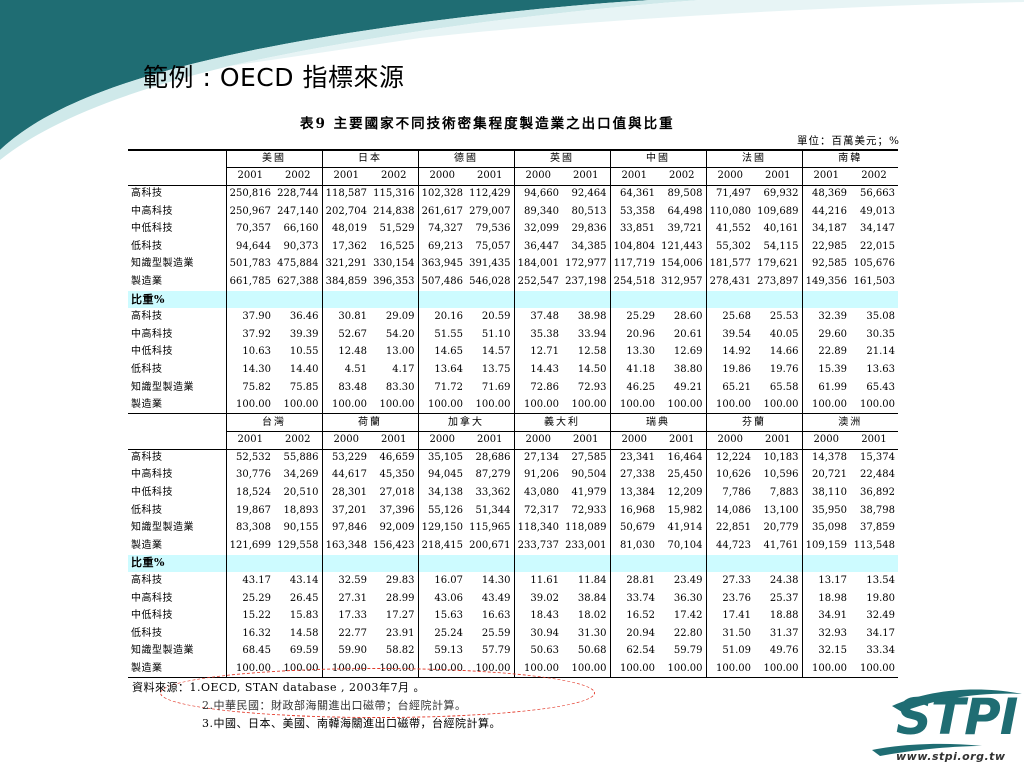 The height and width of the screenshot is (768, 1024). What do you see at coordinates (729, 387) in the screenshot?
I see `table-cell: 65.21` at bounding box center [729, 387].